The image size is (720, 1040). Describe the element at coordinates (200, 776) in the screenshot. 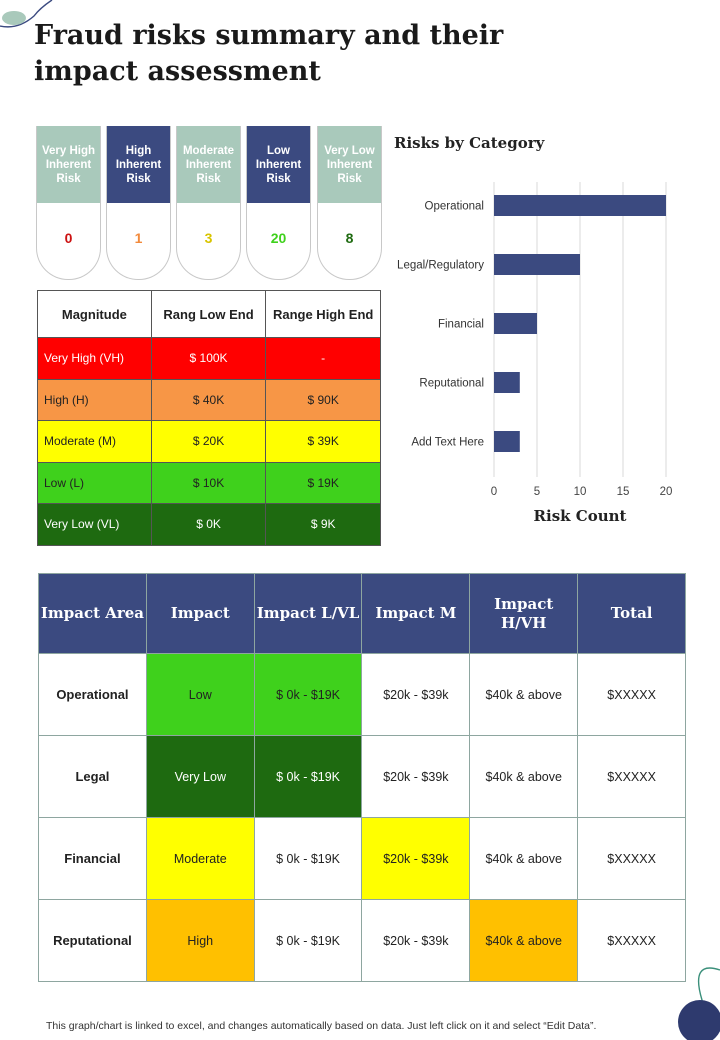

I see `impact-cell: Very Low` at that location.